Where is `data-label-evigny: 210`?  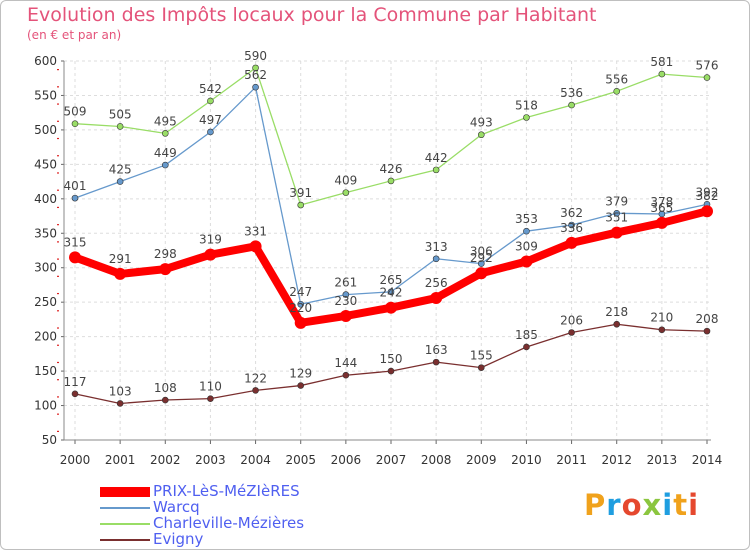
data-label-evigny: 210 is located at coordinates (661, 318).